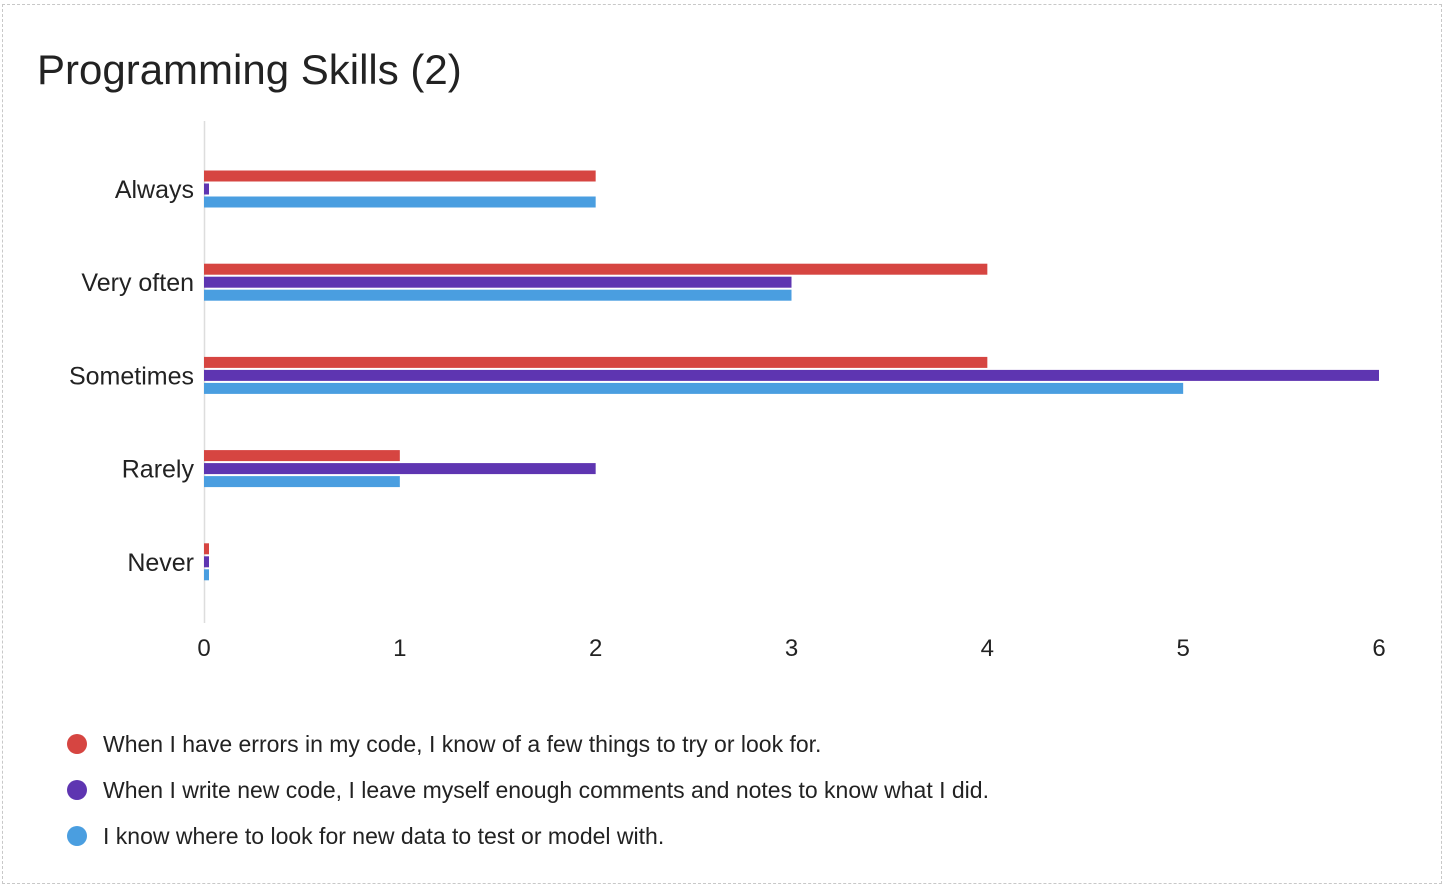 This screenshot has height=888, width=1448. I want to click on category-label-very-often: Very often, so click(137, 283).